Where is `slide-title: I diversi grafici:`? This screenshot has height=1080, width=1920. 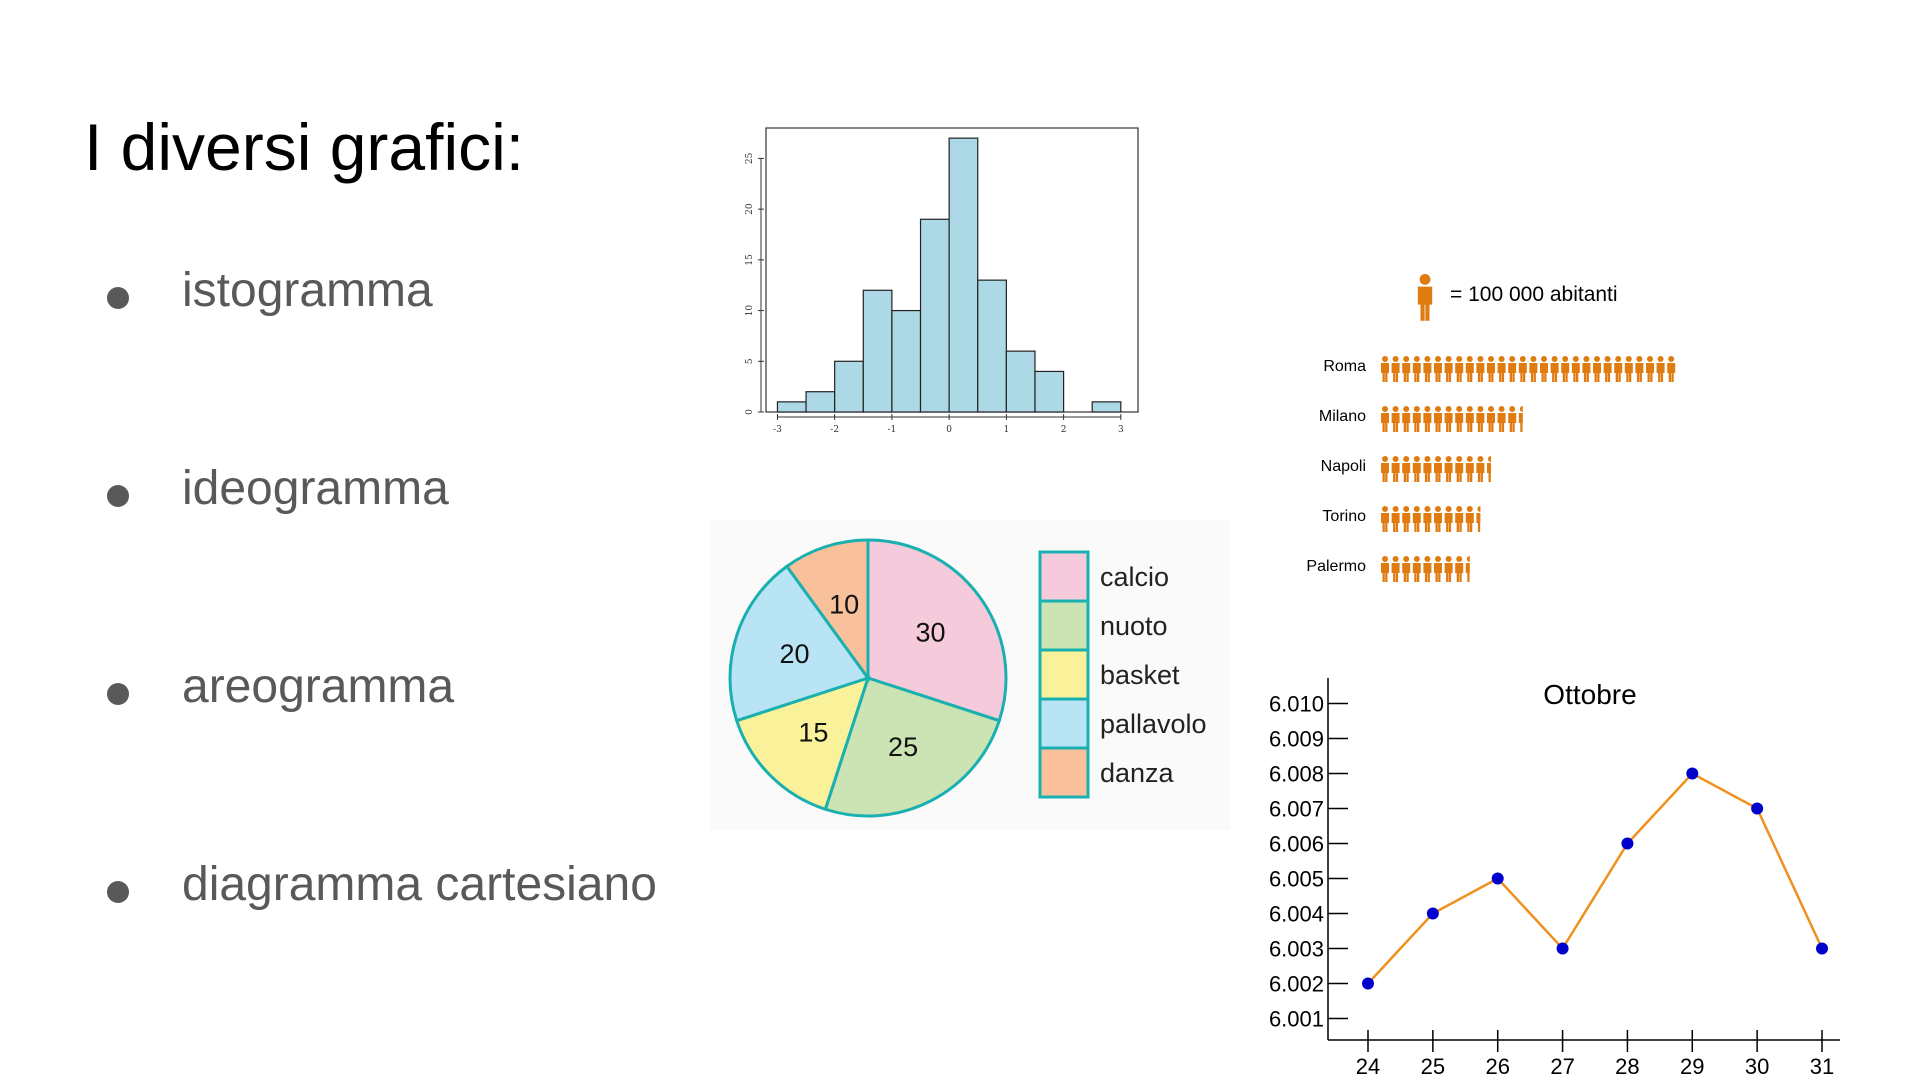
slide-title: I diversi grafici: is located at coordinates (304, 147).